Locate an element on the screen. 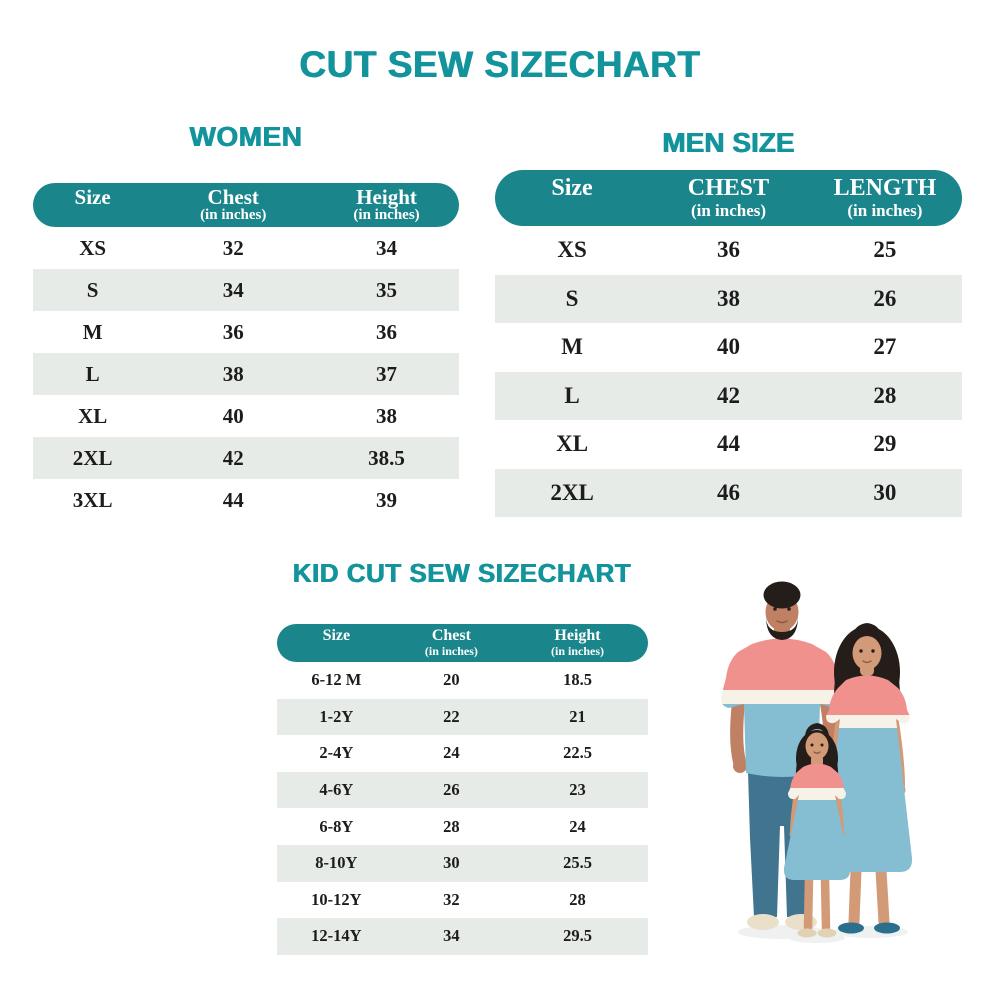 Image resolution: width=1000 pixels, height=1000 pixels. women-col-height: Height (in inches) is located at coordinates (386, 205).